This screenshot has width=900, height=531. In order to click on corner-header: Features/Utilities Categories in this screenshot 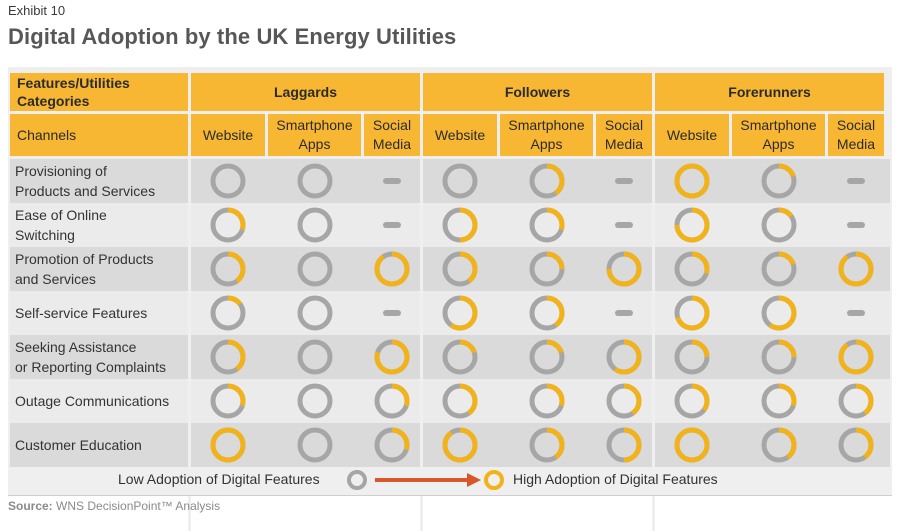, I will do `click(99, 92)`.